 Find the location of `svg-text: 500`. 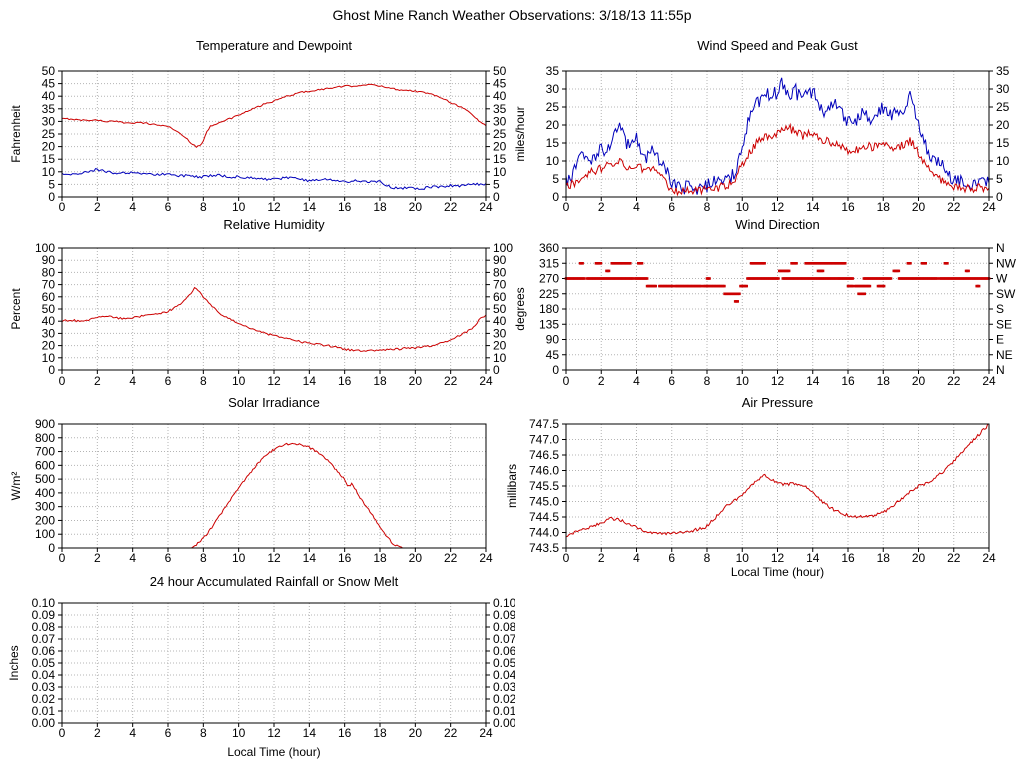

svg-text: 500 is located at coordinates (45, 479).